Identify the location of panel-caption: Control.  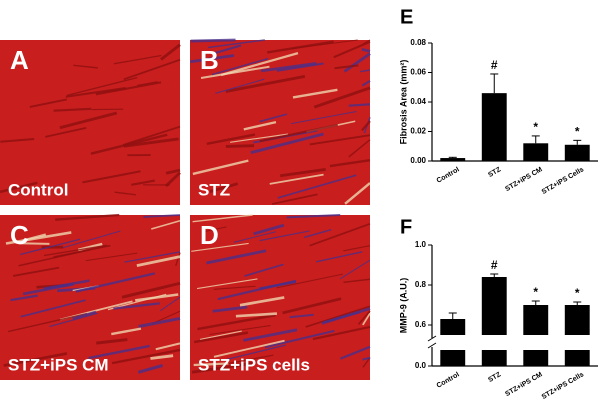
(38, 189).